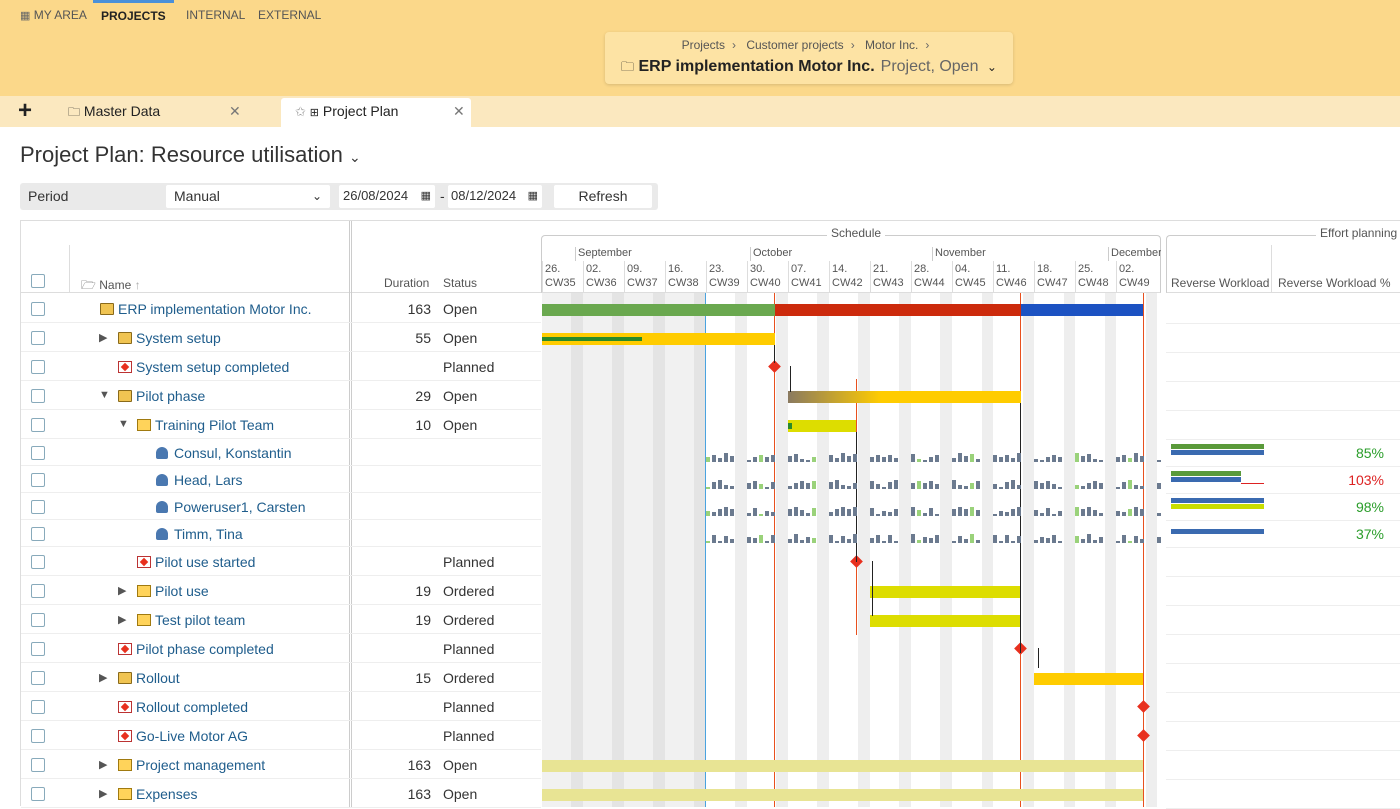  I want to click on row-name: Training Pilot Team, so click(215, 425).